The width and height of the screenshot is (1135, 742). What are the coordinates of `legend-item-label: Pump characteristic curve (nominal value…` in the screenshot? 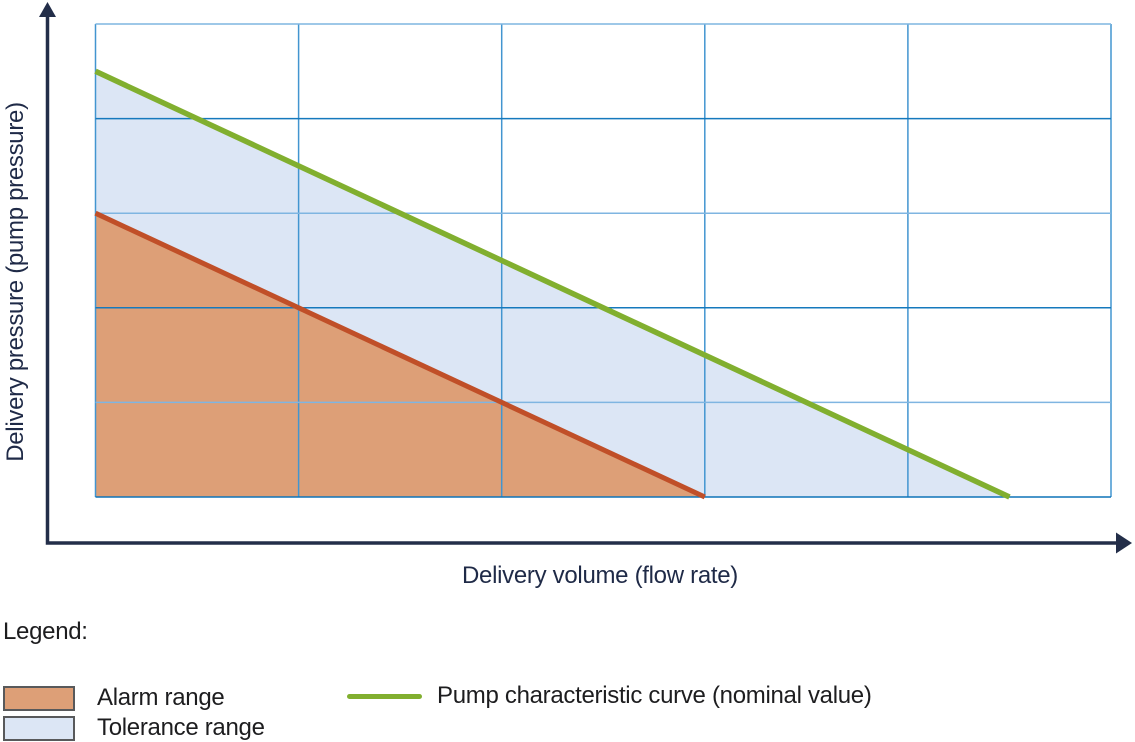 It's located at (654, 695).